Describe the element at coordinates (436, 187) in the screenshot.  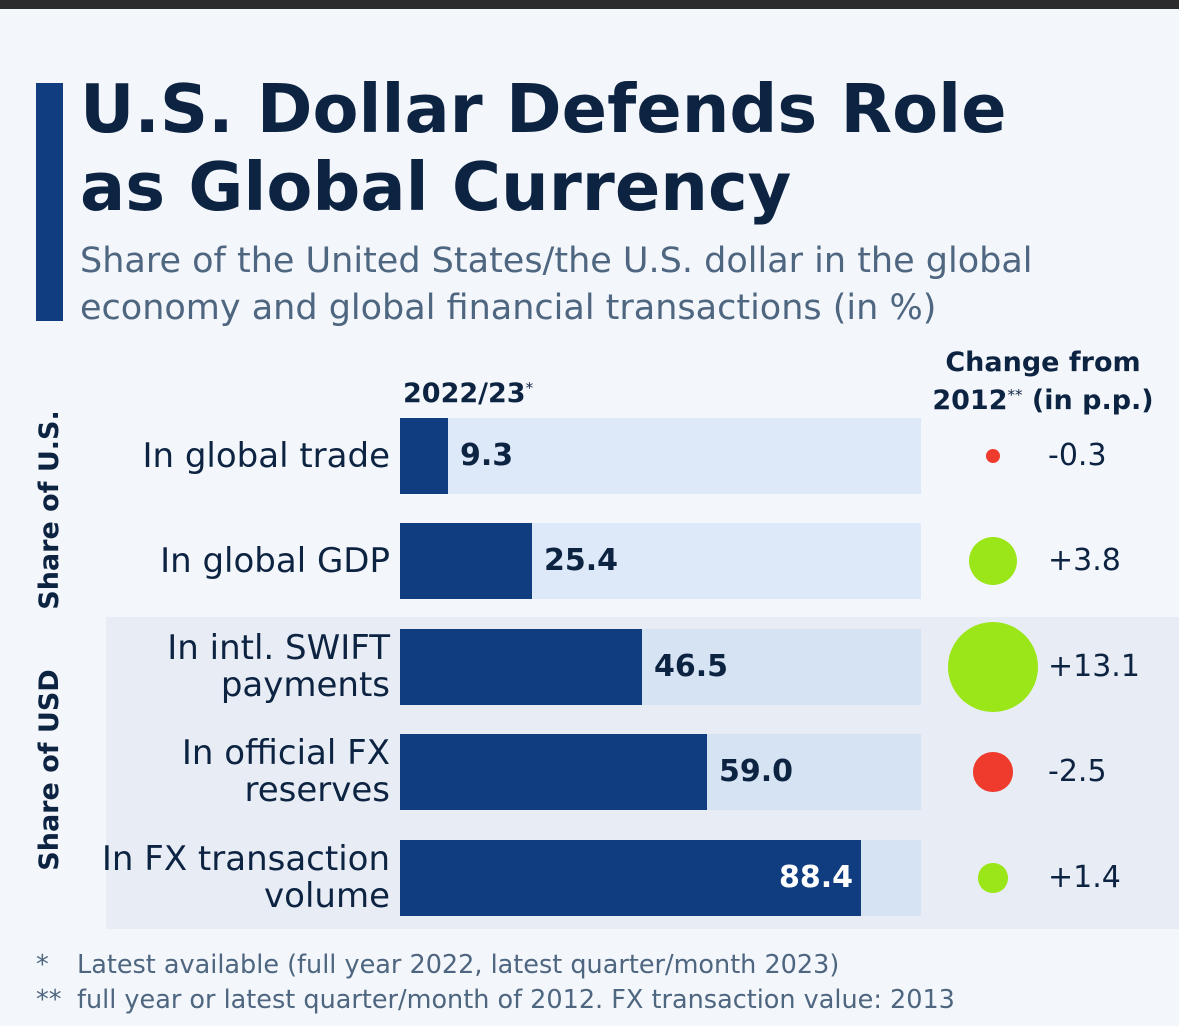
I see `title-line-2: as Global Currency` at that location.